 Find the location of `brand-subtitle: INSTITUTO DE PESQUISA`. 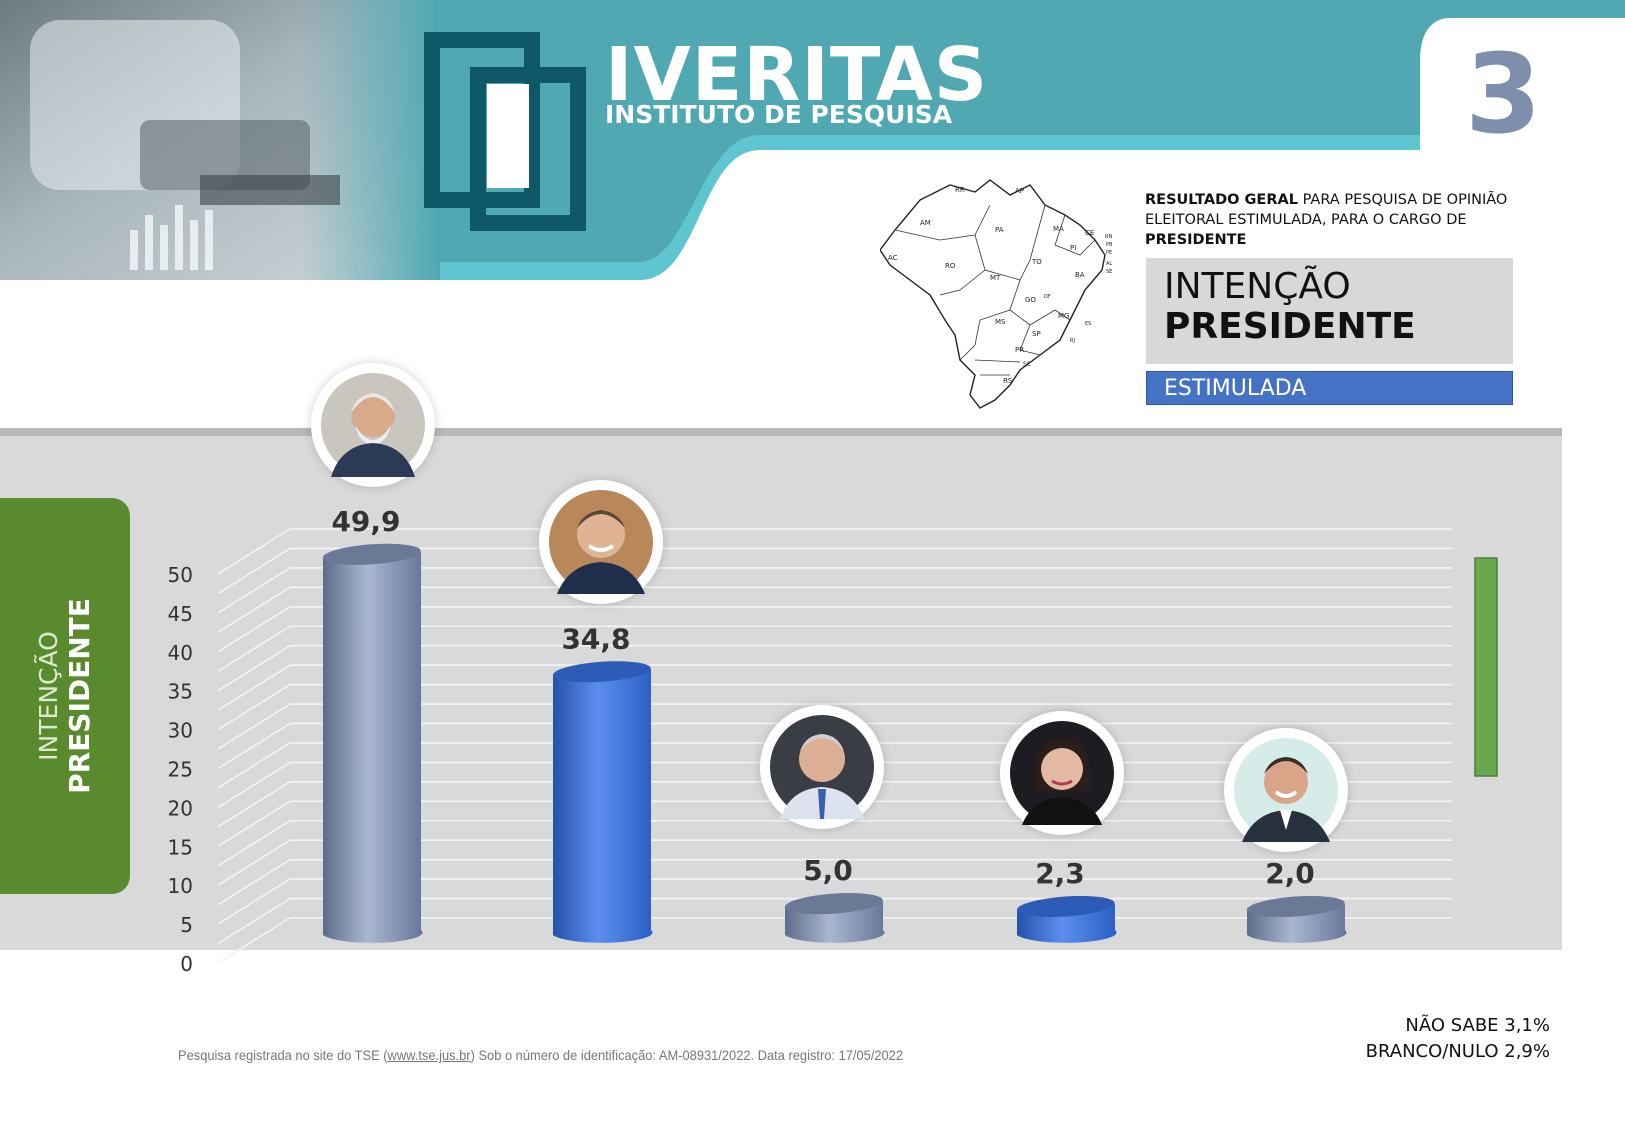

brand-subtitle: INSTITUTO DE PESQUISA is located at coordinates (779, 114).